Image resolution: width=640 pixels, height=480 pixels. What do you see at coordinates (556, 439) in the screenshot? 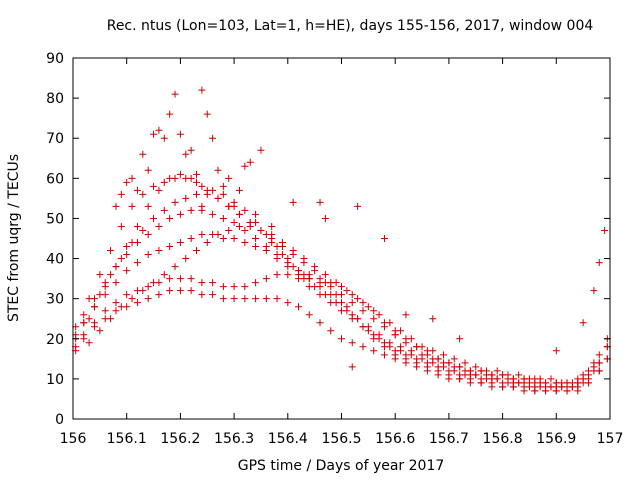
I see `x-tick-label: 156.9` at bounding box center [556, 439].